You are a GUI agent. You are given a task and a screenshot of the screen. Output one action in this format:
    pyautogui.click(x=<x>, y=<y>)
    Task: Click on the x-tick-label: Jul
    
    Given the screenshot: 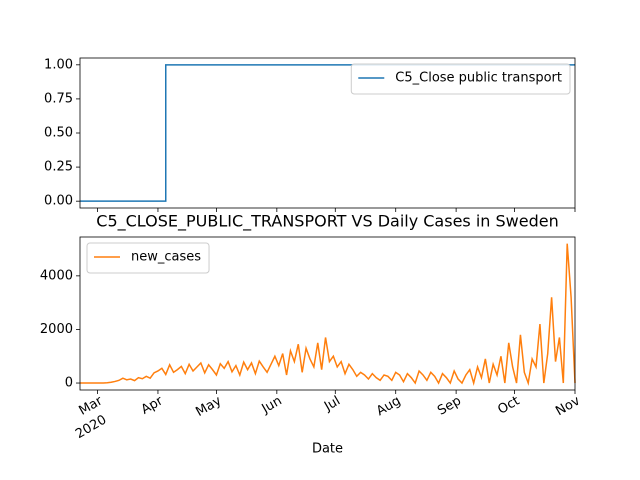 What is the action you would take?
    pyautogui.click(x=332, y=404)
    